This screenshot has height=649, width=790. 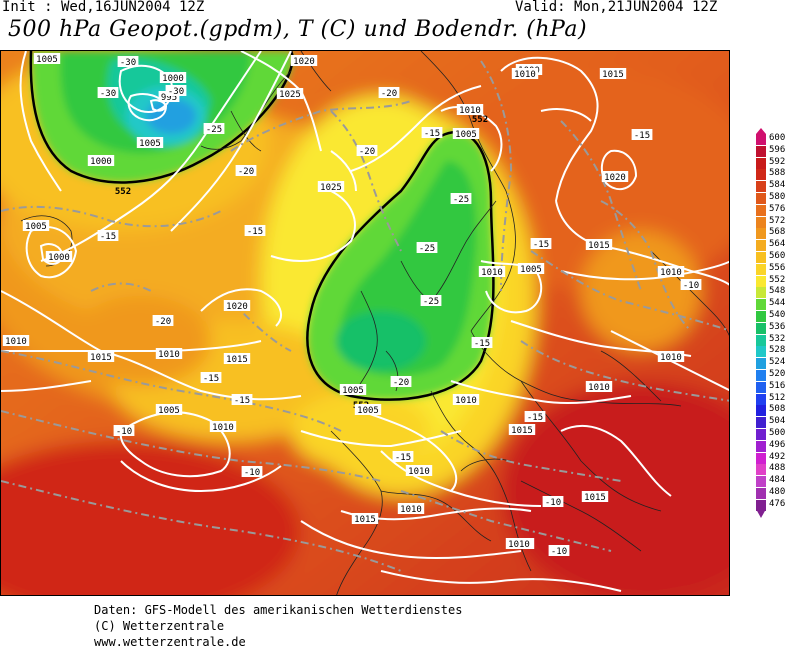 I want to click on init-time: Init : Wed,16JUN2004 12Z, so click(x=103, y=7).